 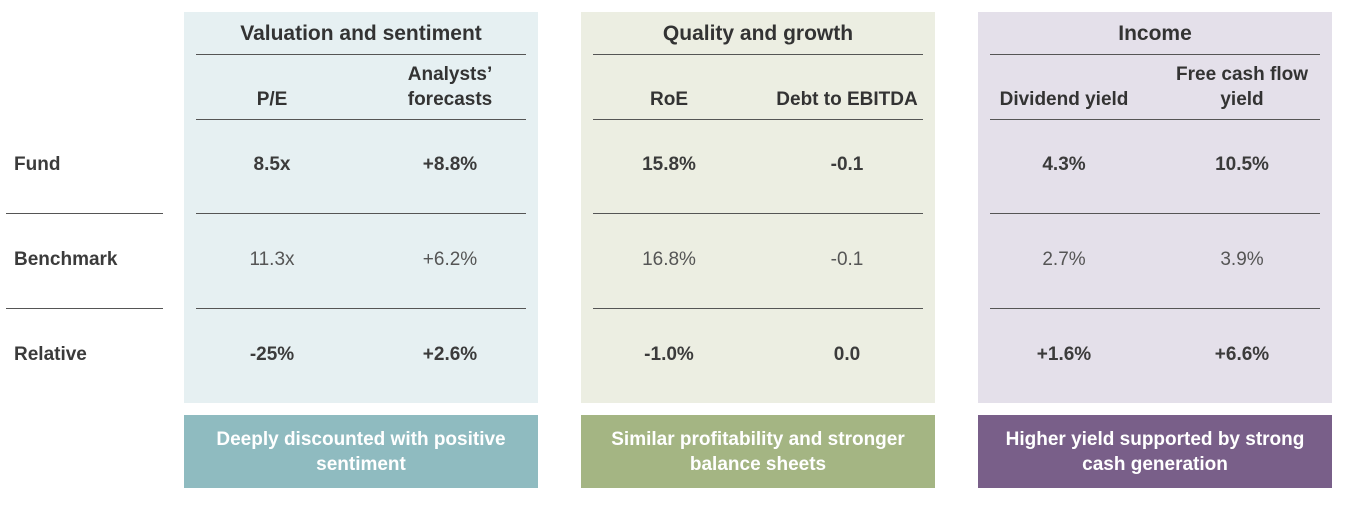 I want to click on column-header-analysts-forecasts: Analysts’ forecasts, so click(x=450, y=87).